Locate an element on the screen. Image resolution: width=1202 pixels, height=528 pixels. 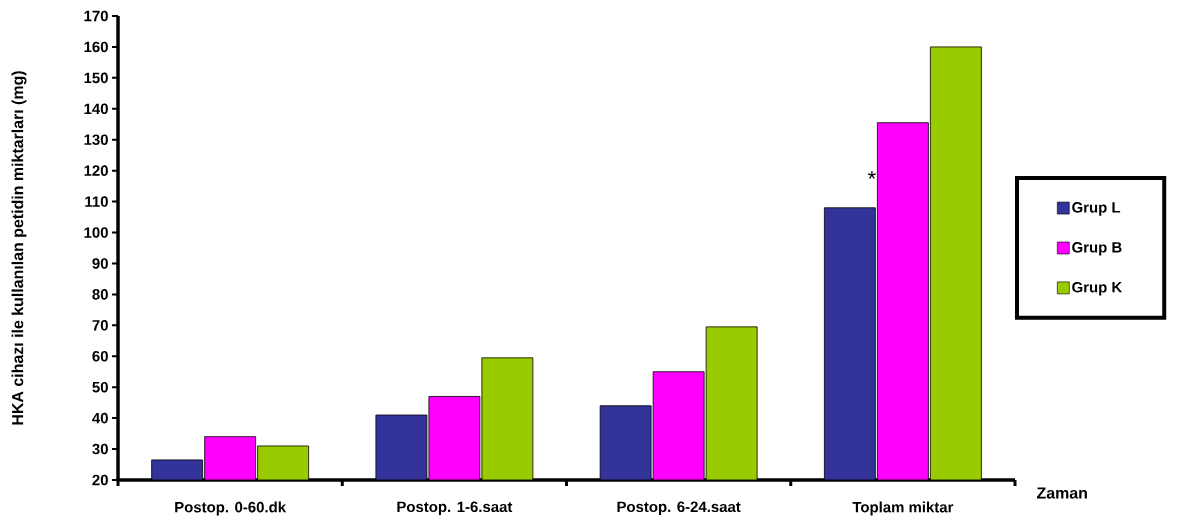
y-tick-label: 120 is located at coordinates (96, 170).